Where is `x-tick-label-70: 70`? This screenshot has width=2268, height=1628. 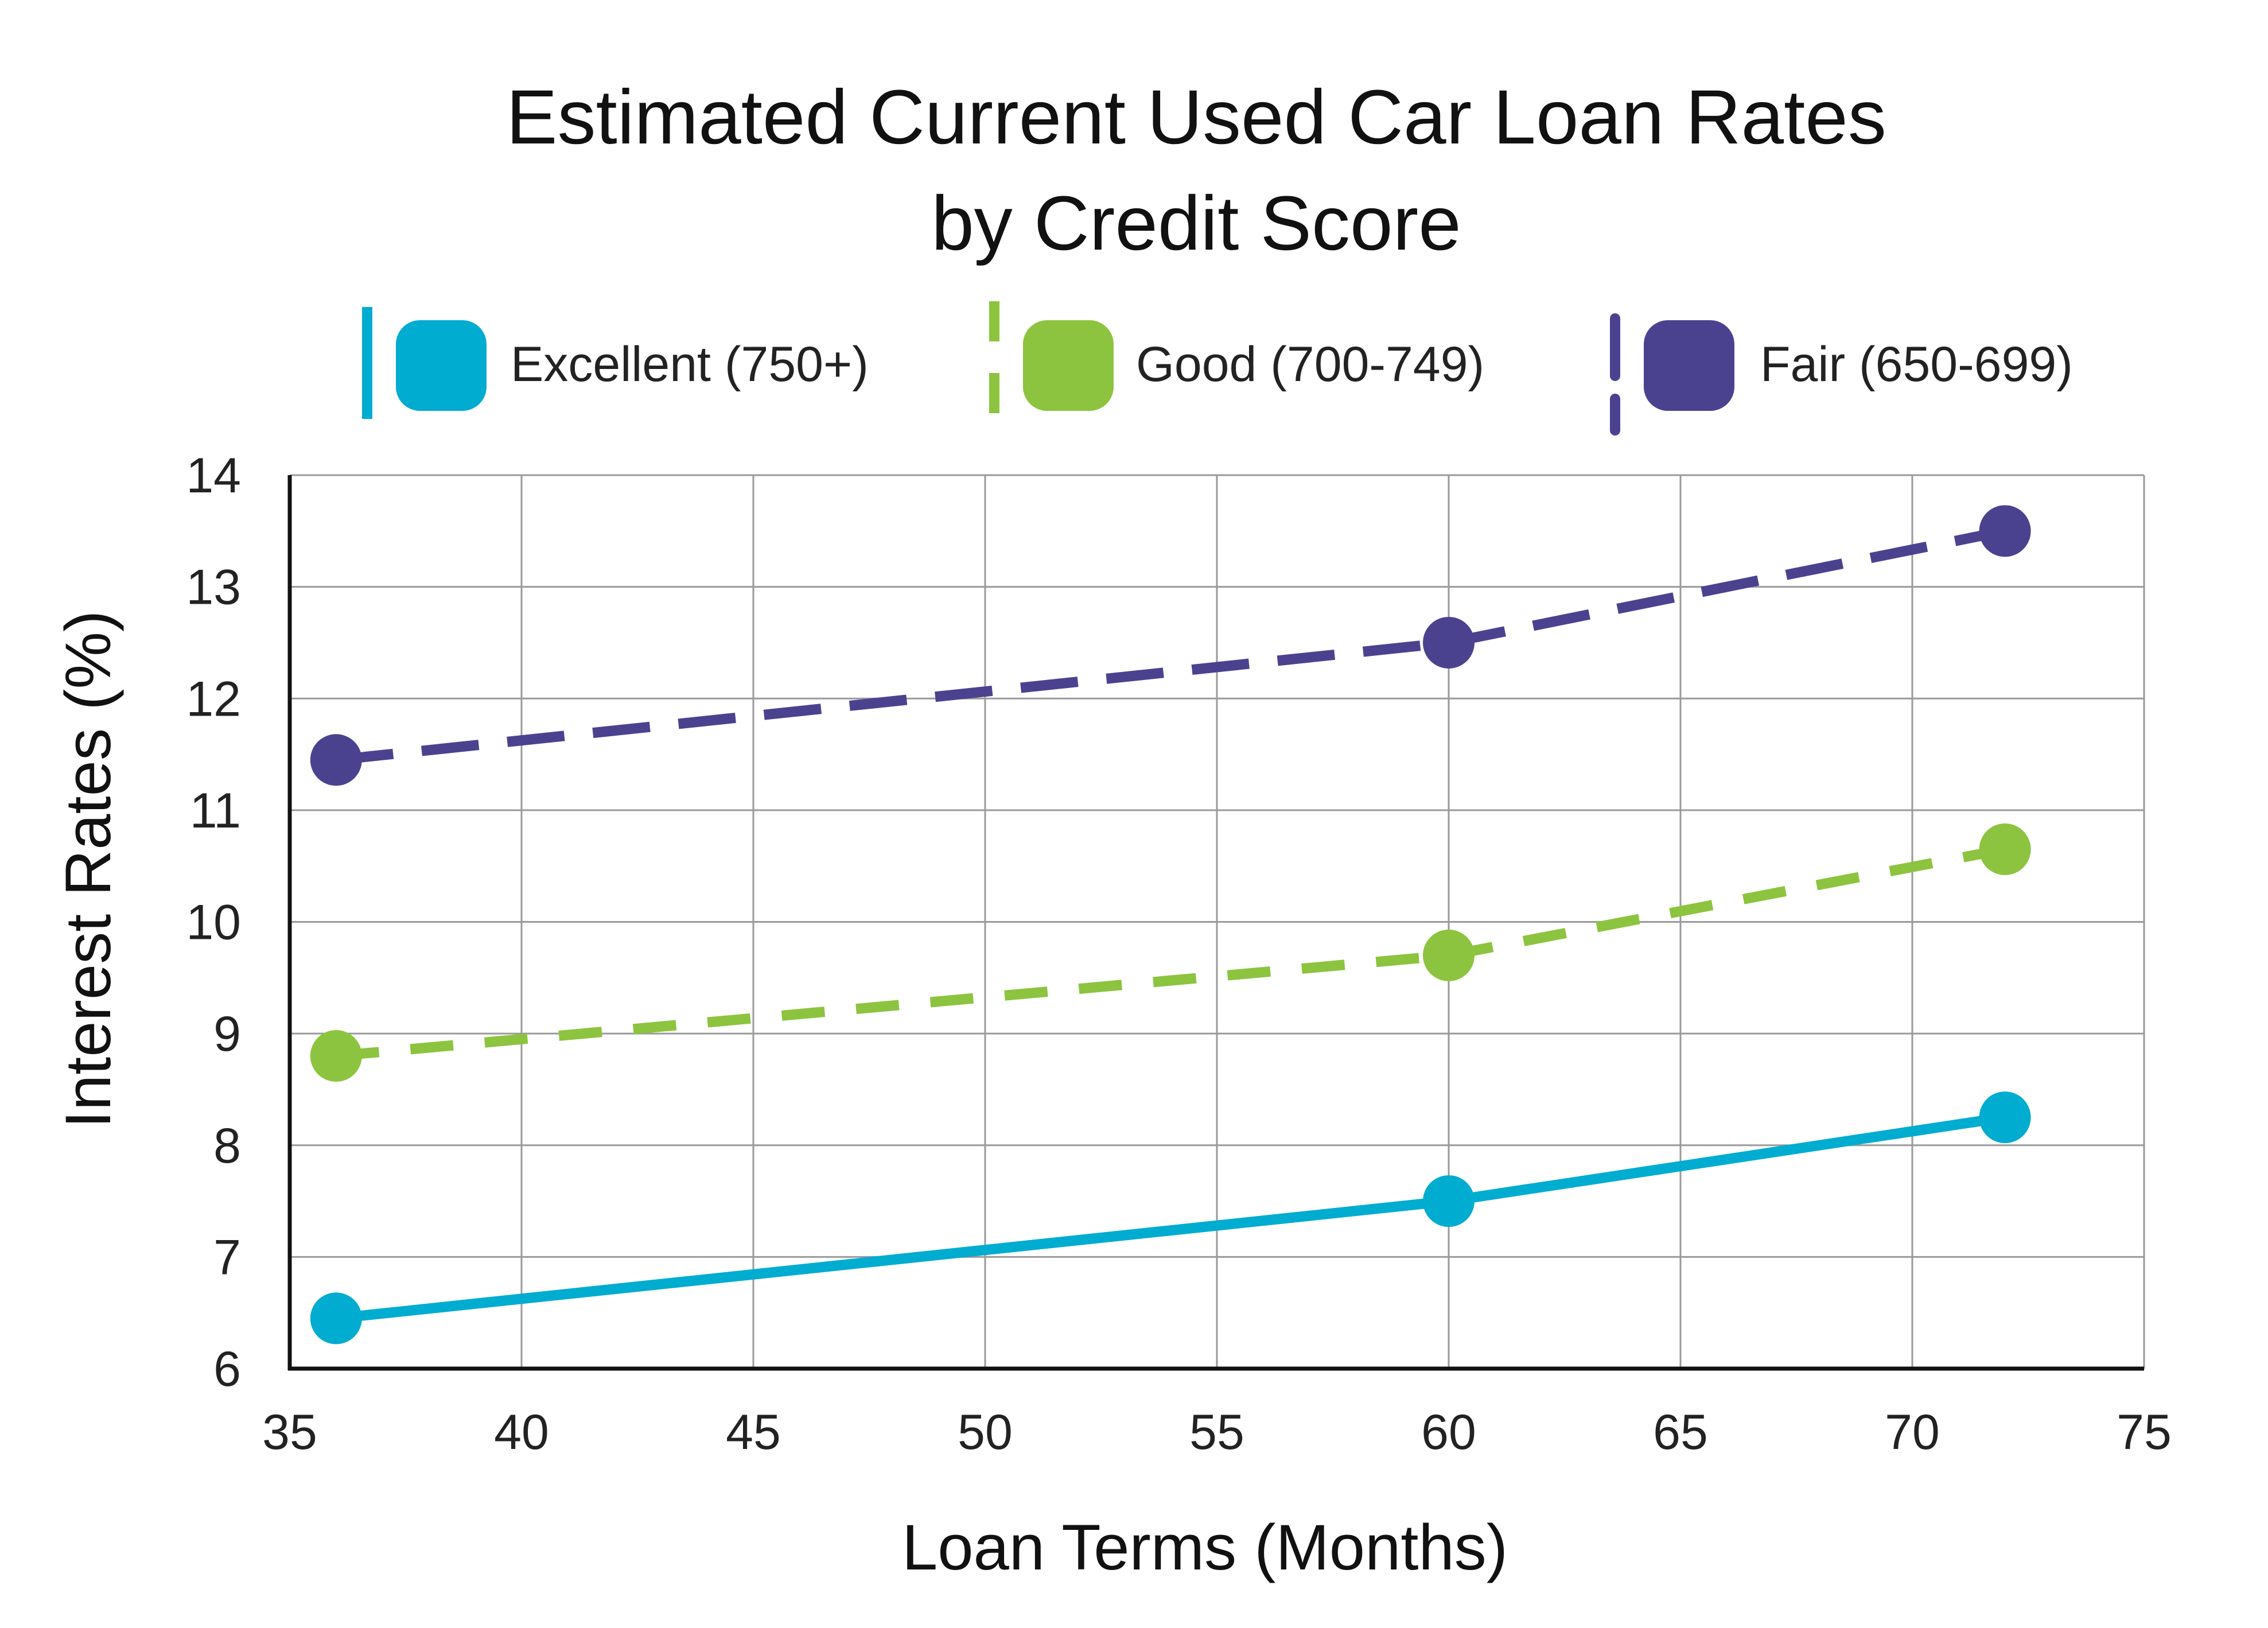 x-tick-label-70: 70 is located at coordinates (1912, 1432).